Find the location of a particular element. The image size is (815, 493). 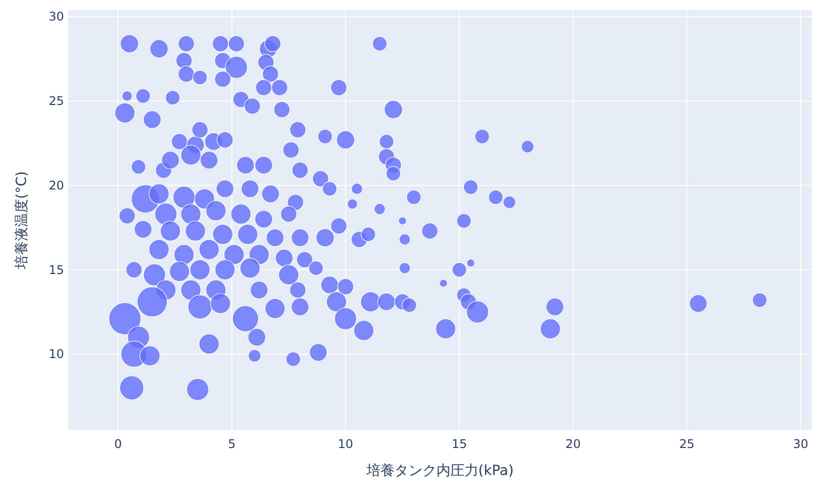

y-tick-label: 20 is located at coordinates (56, 185).